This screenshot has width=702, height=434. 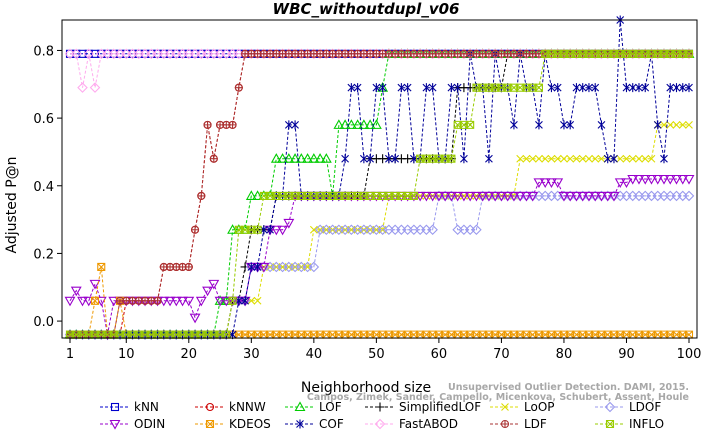 What do you see at coordinates (70, 354) in the screenshot?
I see `x-tick-label: 1` at bounding box center [70, 354].